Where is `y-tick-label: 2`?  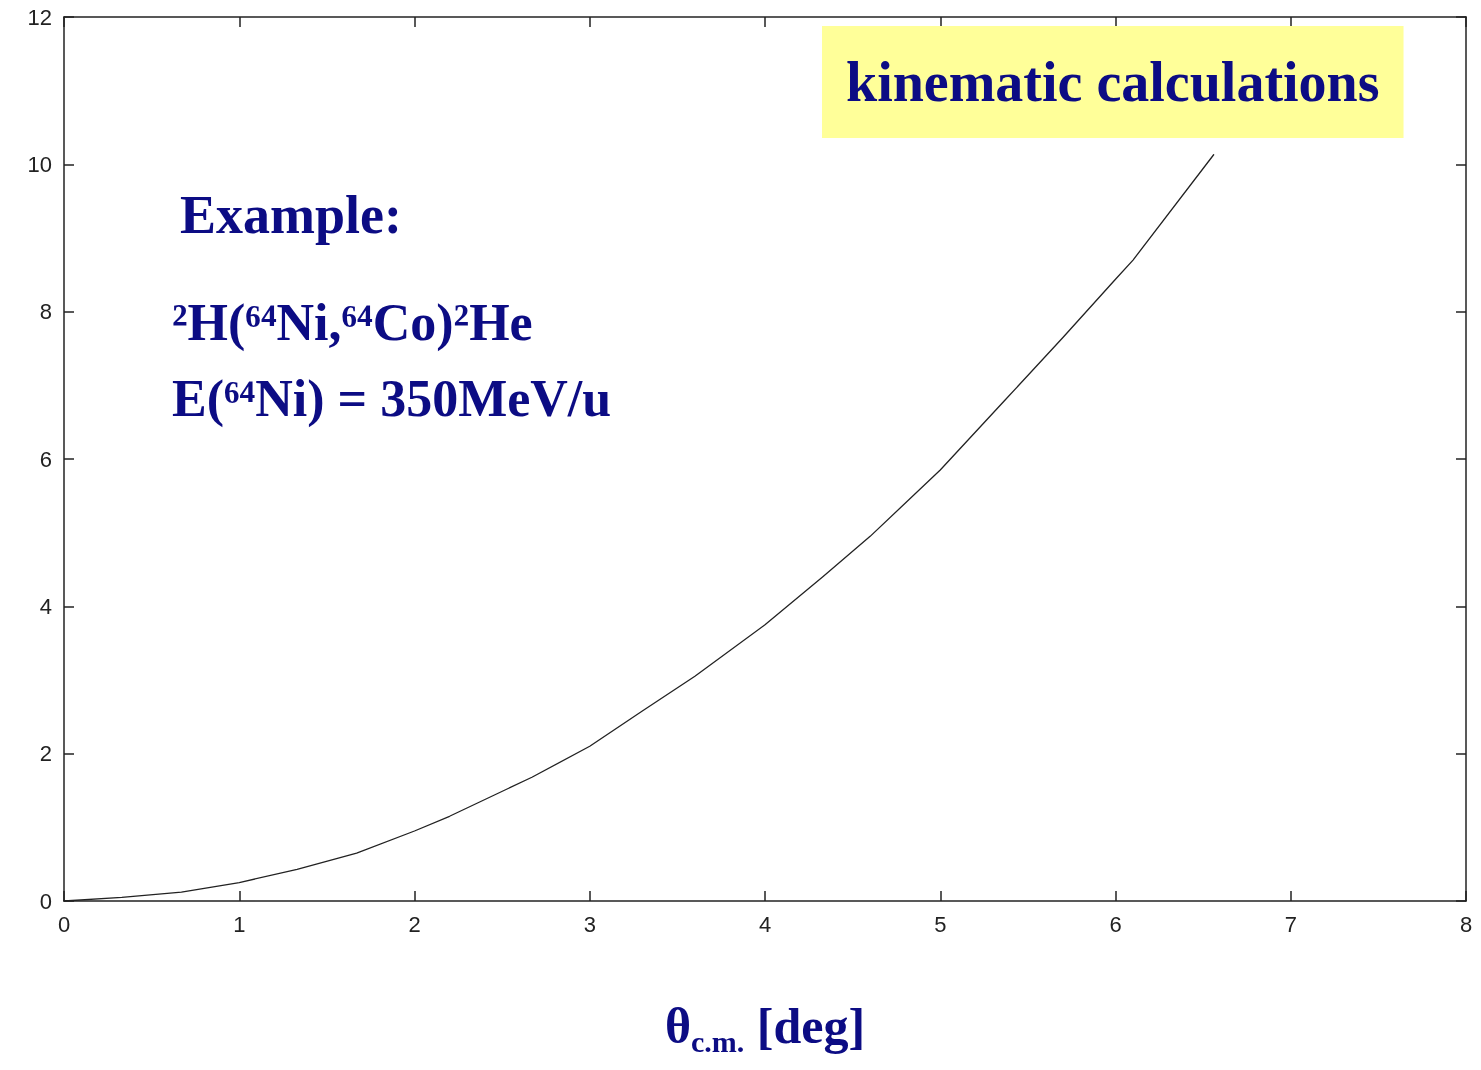
y-tick-label: 2 is located at coordinates (45, 754).